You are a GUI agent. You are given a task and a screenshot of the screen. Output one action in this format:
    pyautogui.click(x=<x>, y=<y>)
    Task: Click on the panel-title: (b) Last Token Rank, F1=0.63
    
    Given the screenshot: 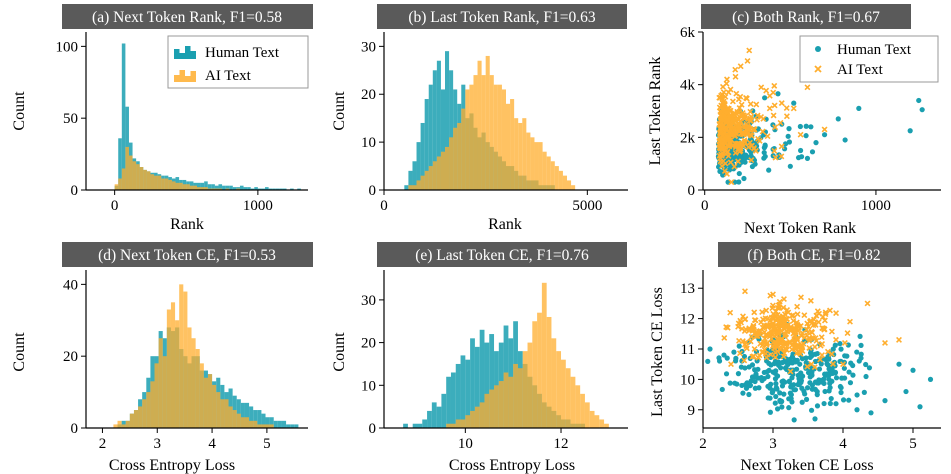 What is the action you would take?
    pyautogui.click(x=502, y=17)
    